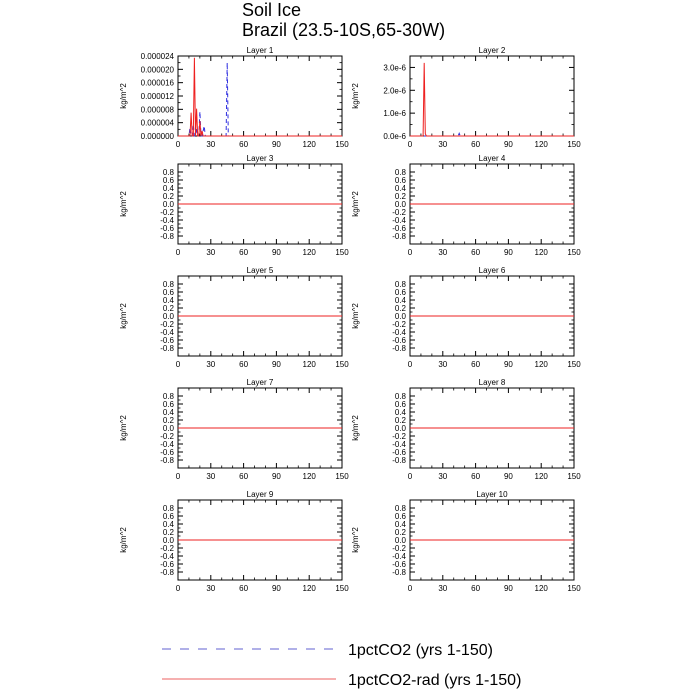 This screenshot has width=700, height=700. Describe the element at coordinates (260, 382) in the screenshot. I see `panel-title: Layer 7` at that location.